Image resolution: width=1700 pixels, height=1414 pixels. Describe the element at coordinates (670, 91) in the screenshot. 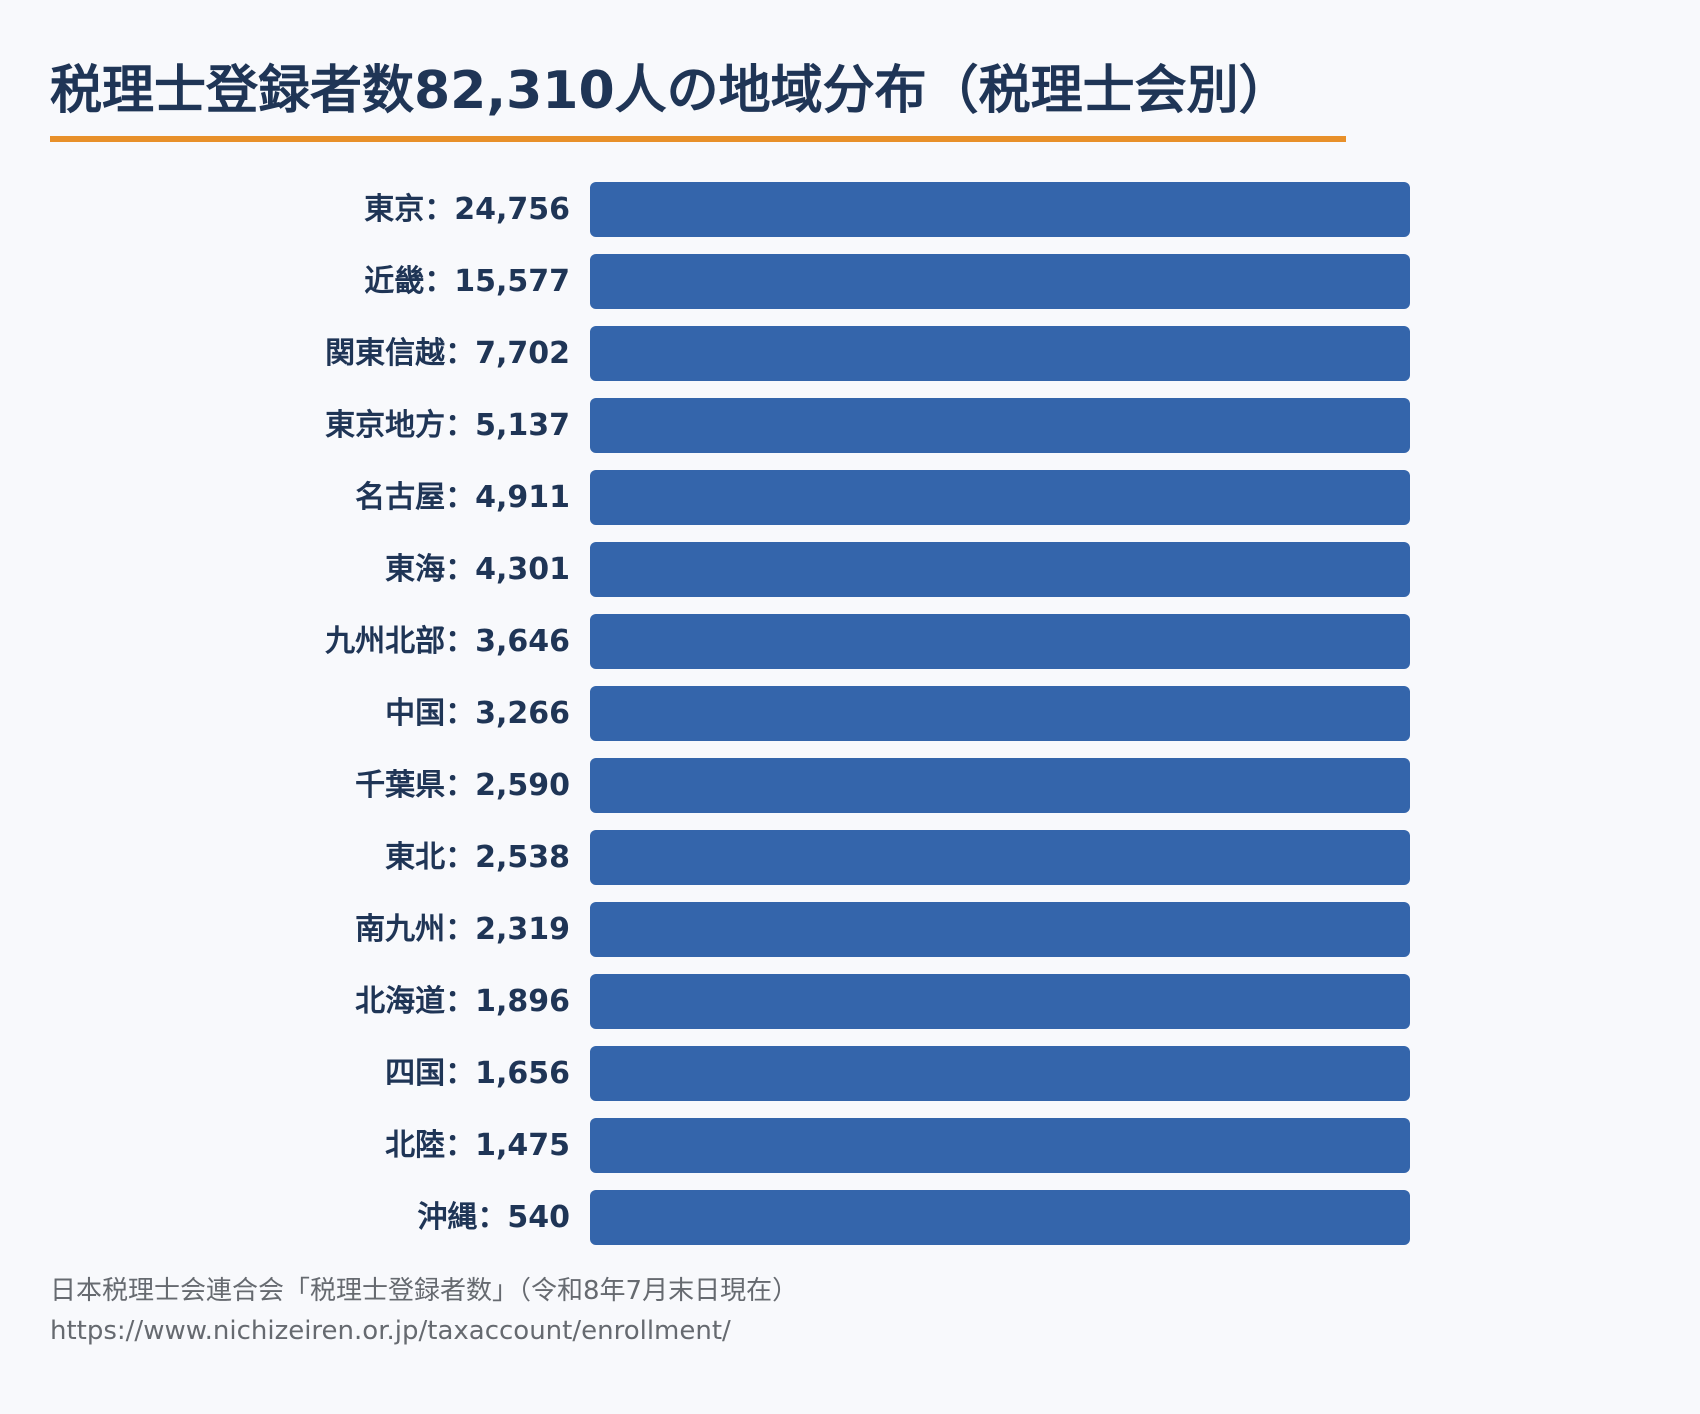

I see `chart-title: 税理士登録者数82,310人の地域分布（税理士会別）` at that location.